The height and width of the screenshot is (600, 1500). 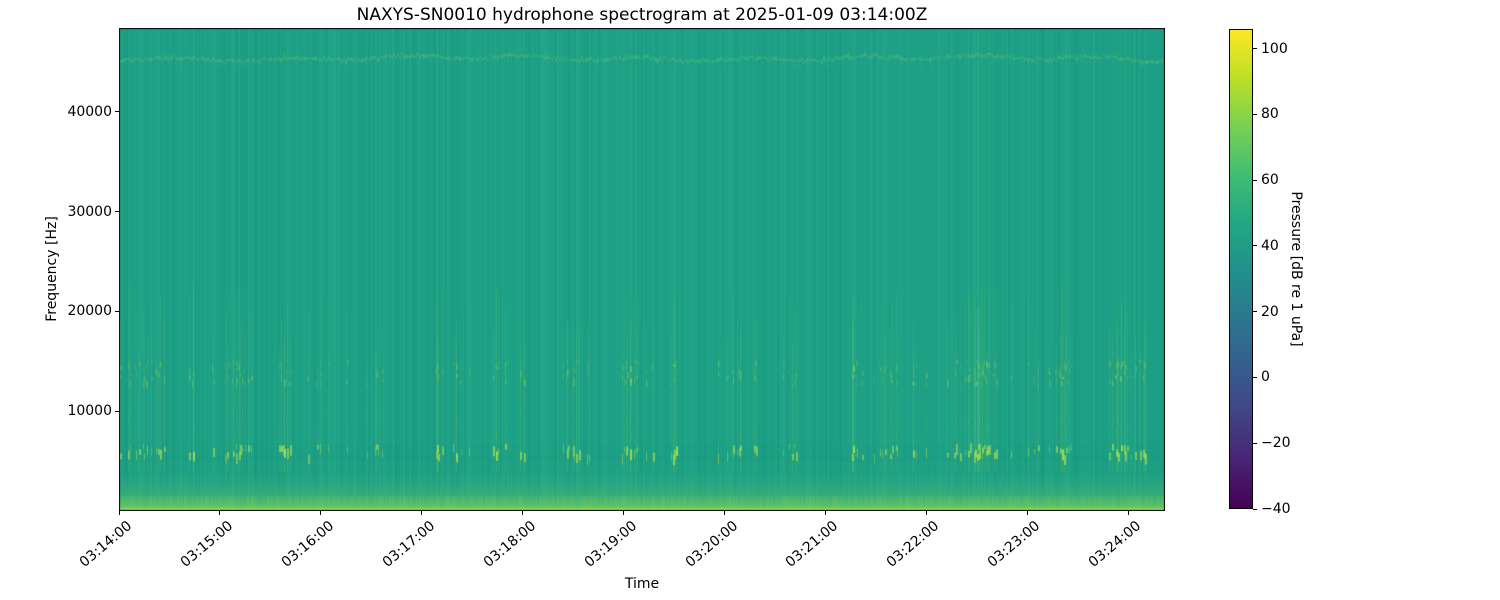 I want to click on x-tick-label: 03:14:00, so click(x=106, y=544).